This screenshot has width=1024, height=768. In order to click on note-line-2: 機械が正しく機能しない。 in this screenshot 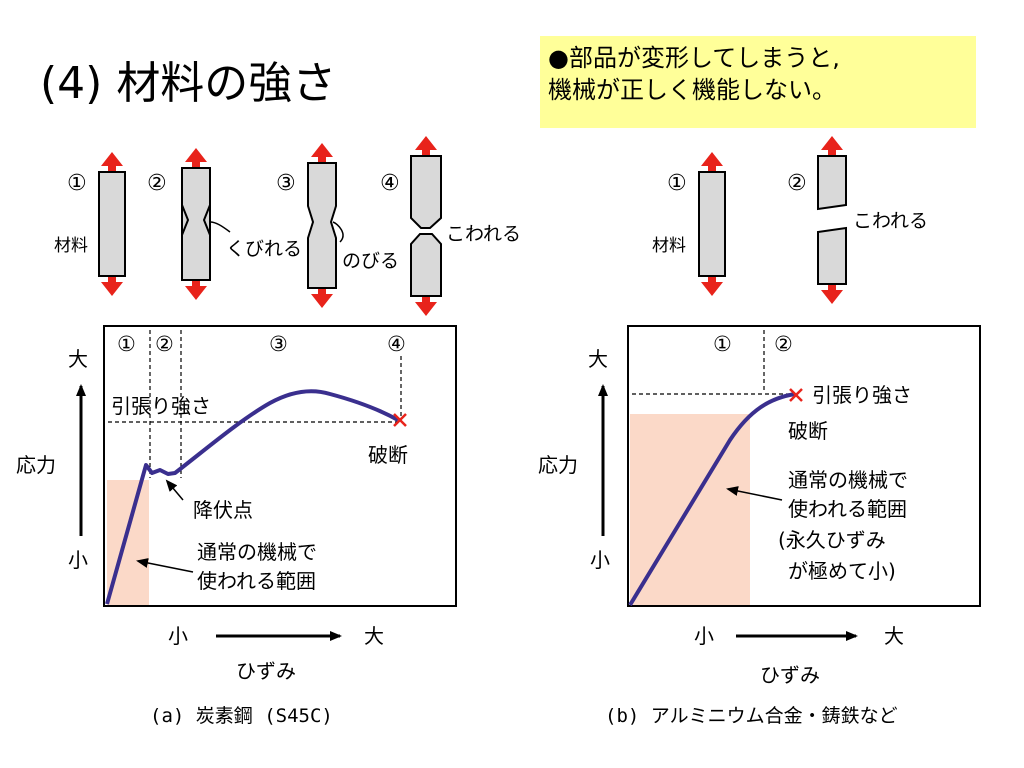, I will do `click(692, 90)`.